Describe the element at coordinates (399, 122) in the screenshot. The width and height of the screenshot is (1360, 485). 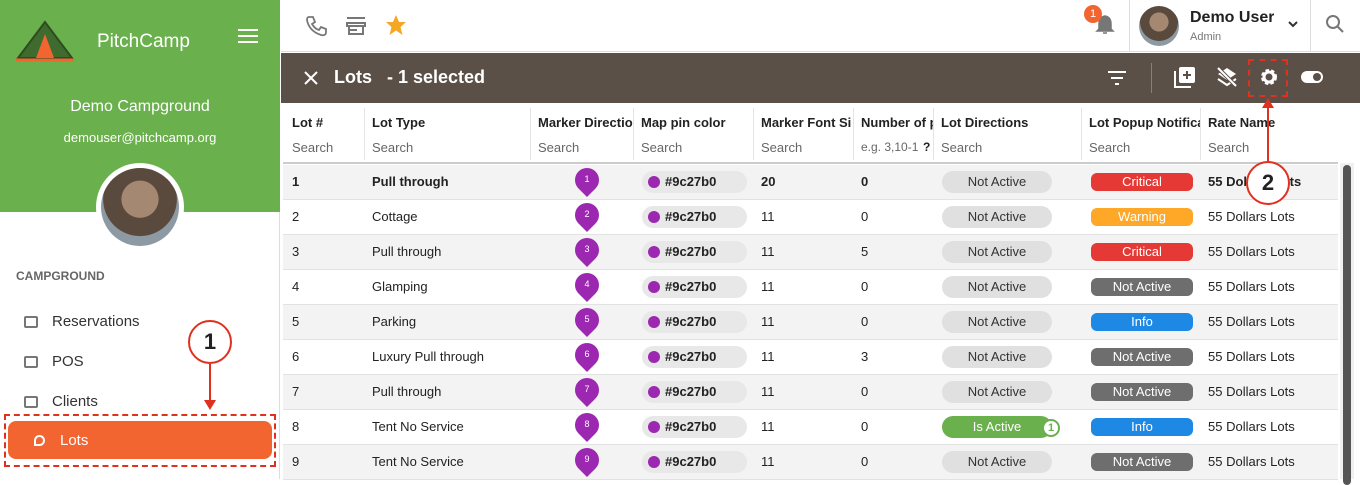
I see `column-header: Lot Type` at that location.